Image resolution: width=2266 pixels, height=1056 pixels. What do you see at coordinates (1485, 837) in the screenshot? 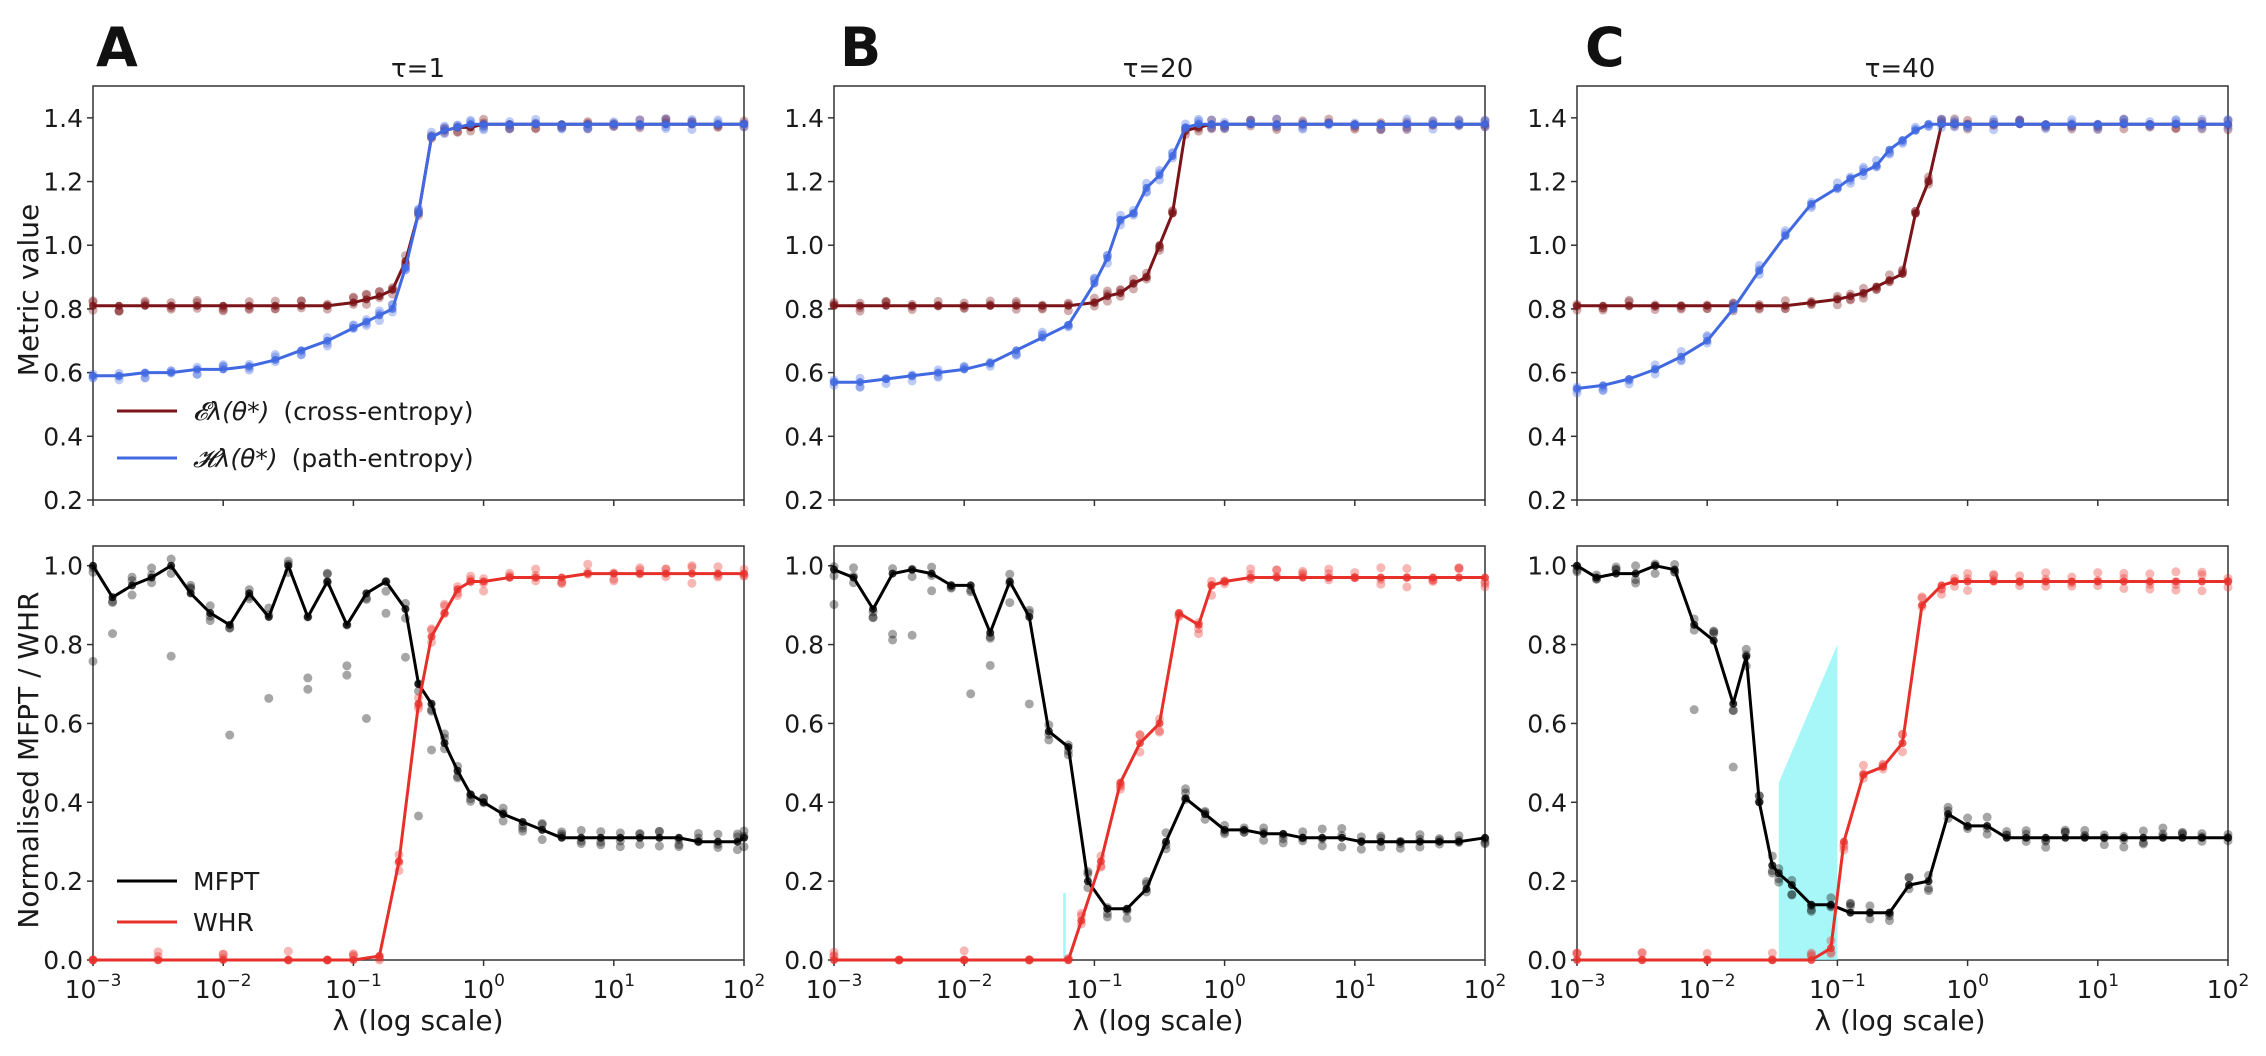
I see `data-point-mfpt` at bounding box center [1485, 837].